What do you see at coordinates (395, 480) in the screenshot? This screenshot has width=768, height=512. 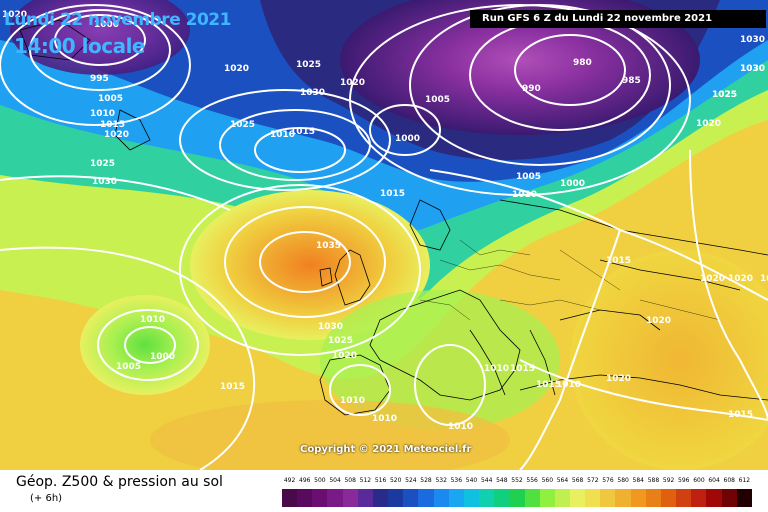 I see `scale-label: 520` at bounding box center [395, 480].